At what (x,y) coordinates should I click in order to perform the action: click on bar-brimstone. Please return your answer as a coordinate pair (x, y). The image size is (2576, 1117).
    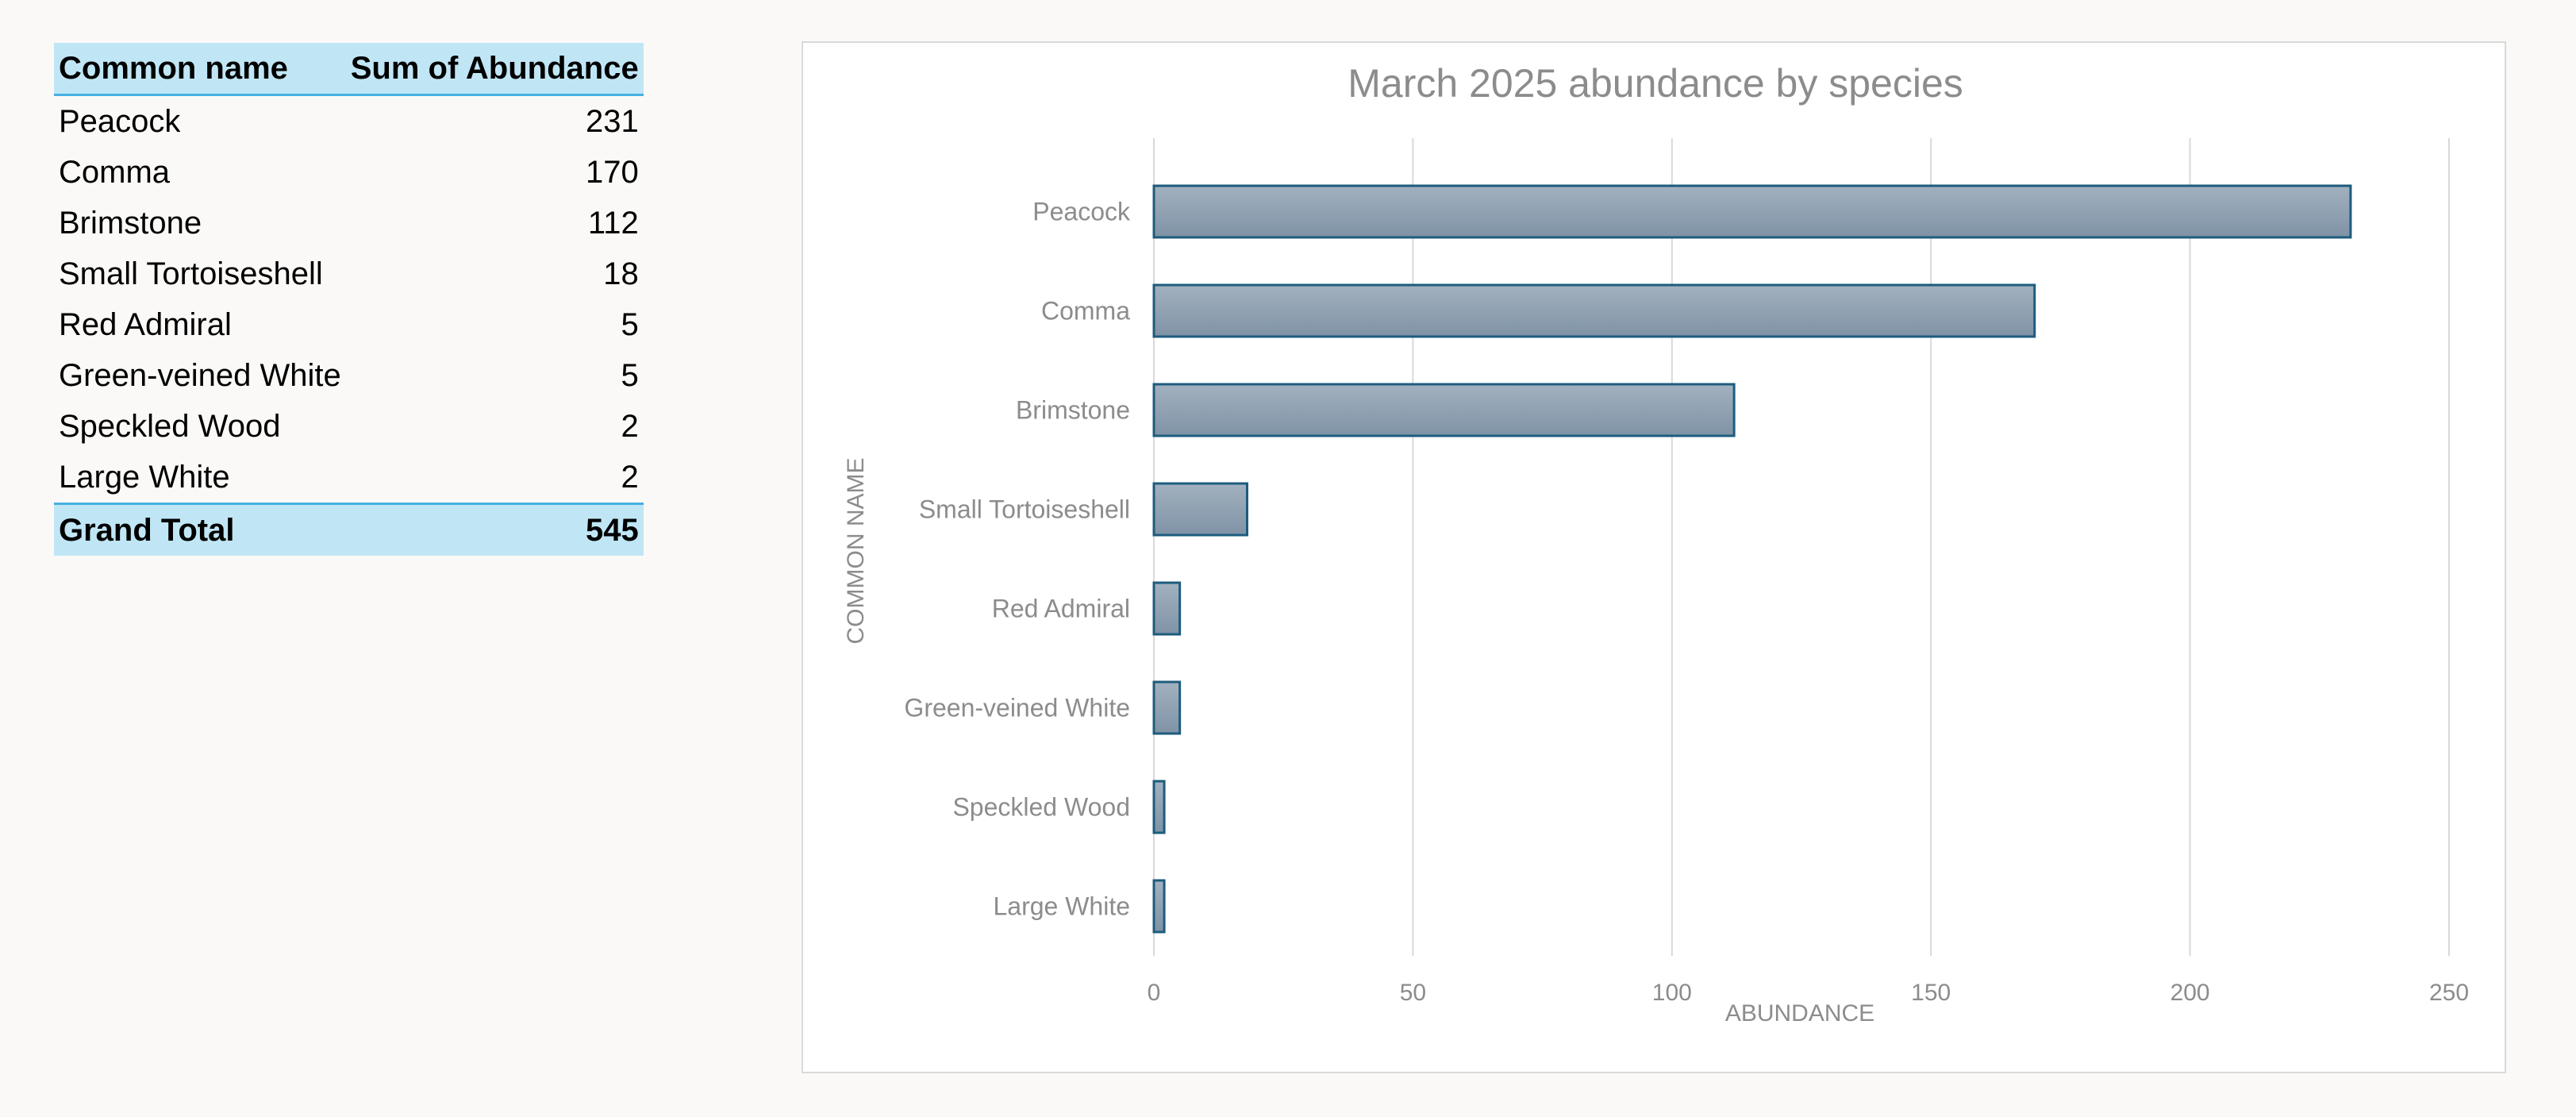
    Looking at the image, I should click on (1444, 410).